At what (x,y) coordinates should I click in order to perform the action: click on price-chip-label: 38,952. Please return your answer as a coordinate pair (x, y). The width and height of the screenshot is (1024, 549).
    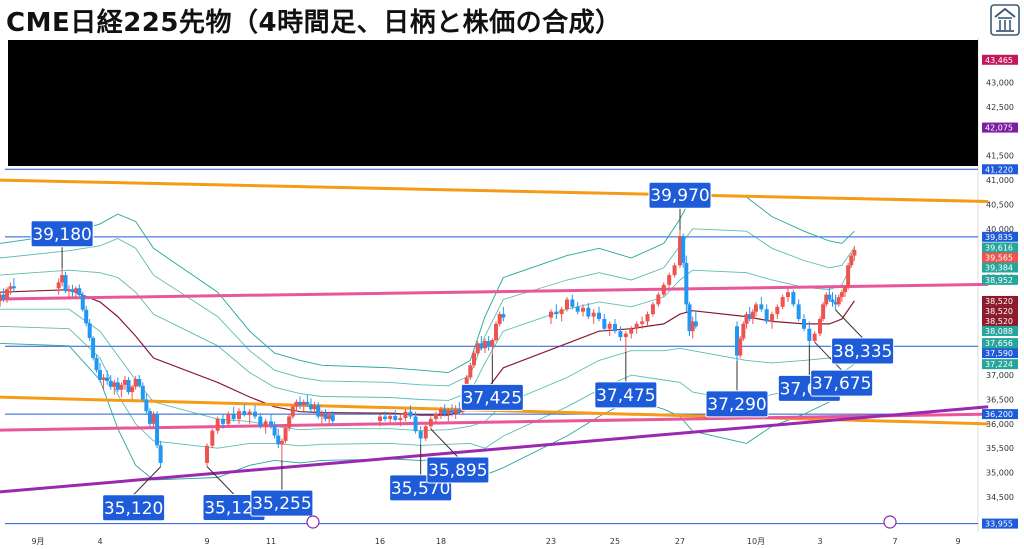
    Looking at the image, I should click on (999, 280).